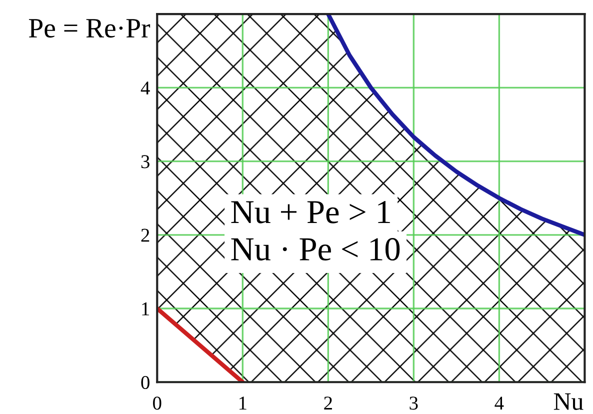  What do you see at coordinates (145, 161) in the screenshot?
I see `y-tick-label: 3` at bounding box center [145, 161].